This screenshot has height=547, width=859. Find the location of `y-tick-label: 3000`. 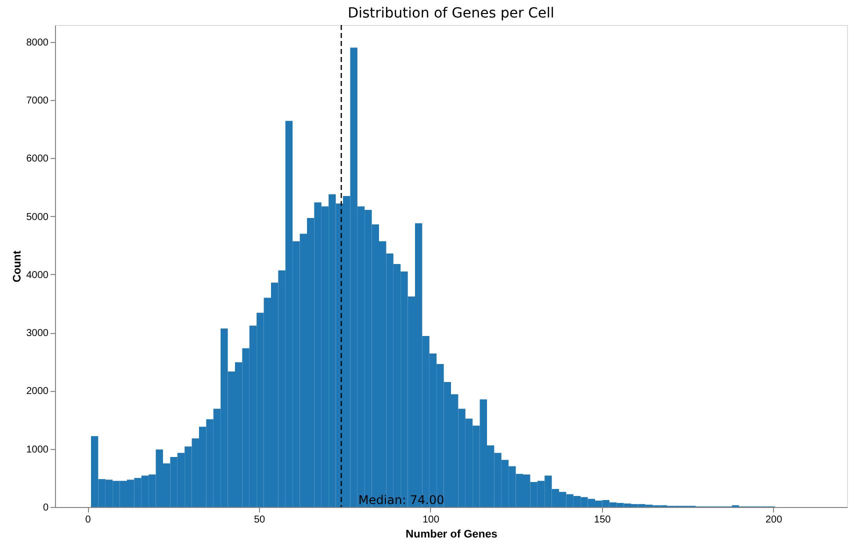

y-tick-label: 3000 is located at coordinates (37, 334).